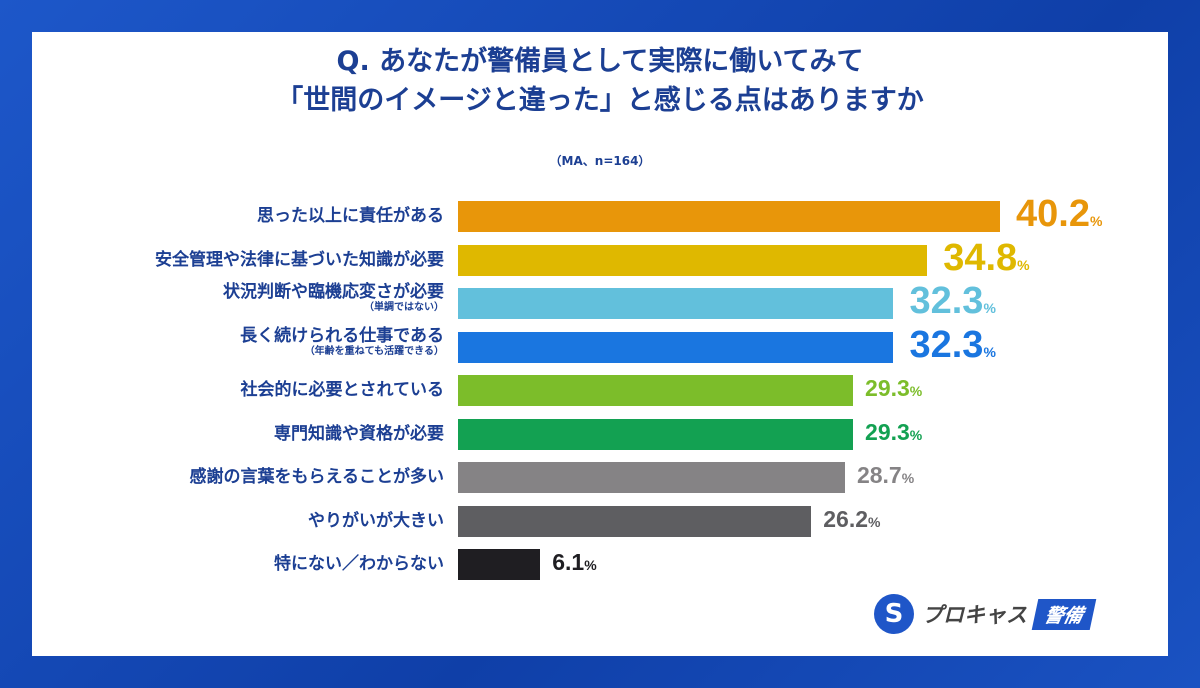 The height and width of the screenshot is (688, 1200). I want to click on value-label: 26.2%, so click(851, 519).